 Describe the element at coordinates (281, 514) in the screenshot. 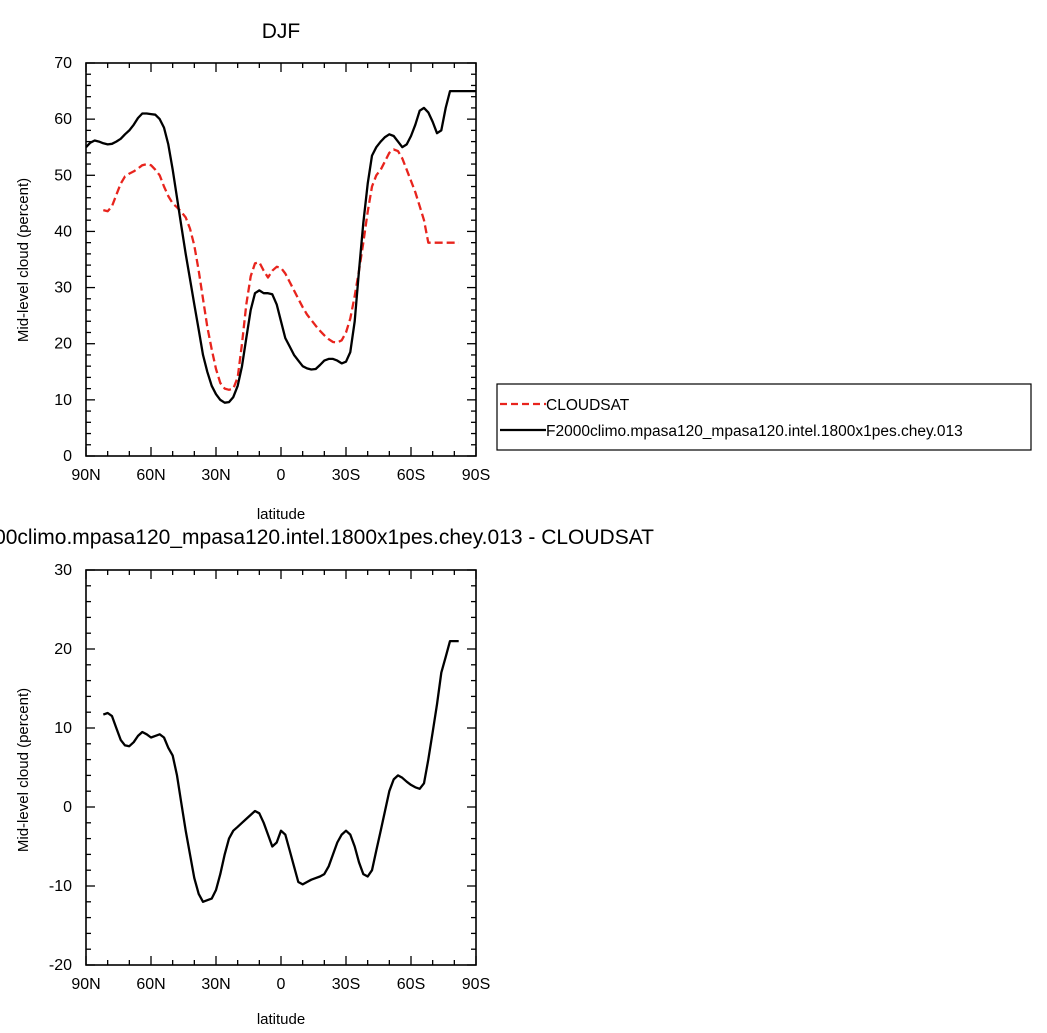

I see `top-x-axis-label: latitude` at that location.